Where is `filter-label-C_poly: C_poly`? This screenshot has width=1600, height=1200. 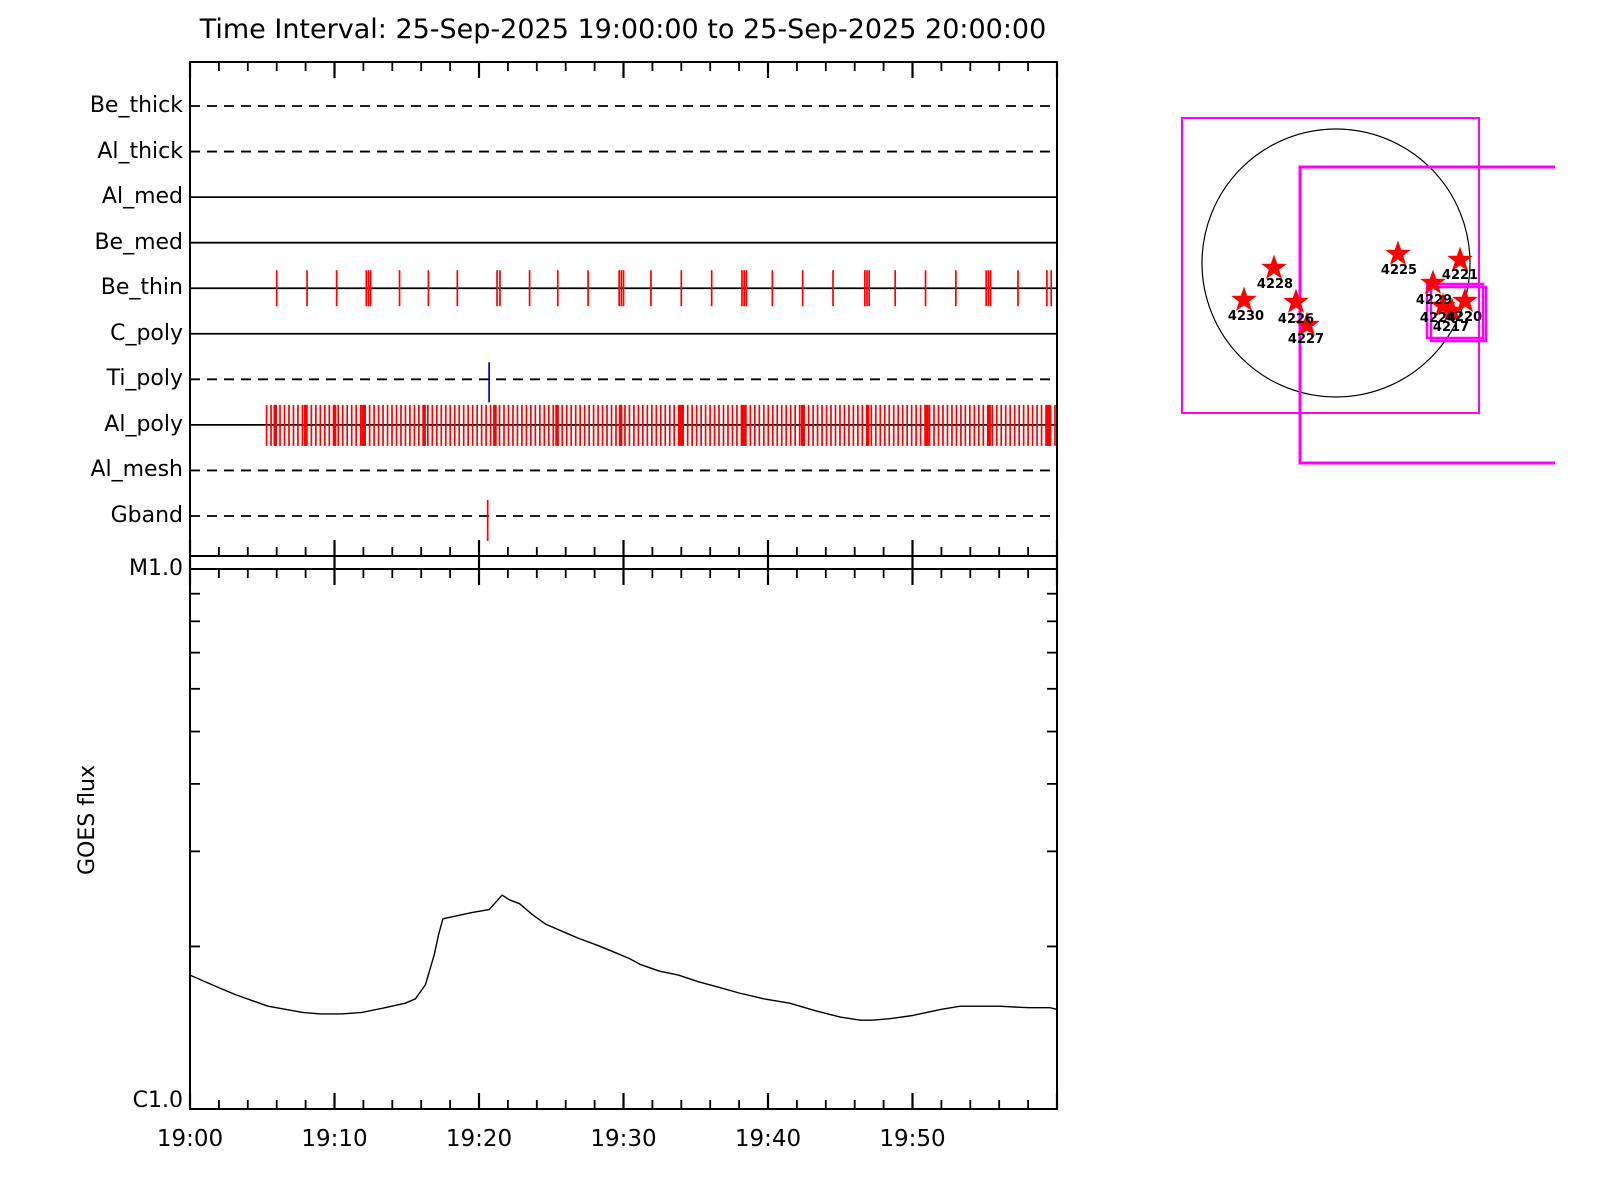
filter-label-C_poly: C_poly is located at coordinates (146, 333).